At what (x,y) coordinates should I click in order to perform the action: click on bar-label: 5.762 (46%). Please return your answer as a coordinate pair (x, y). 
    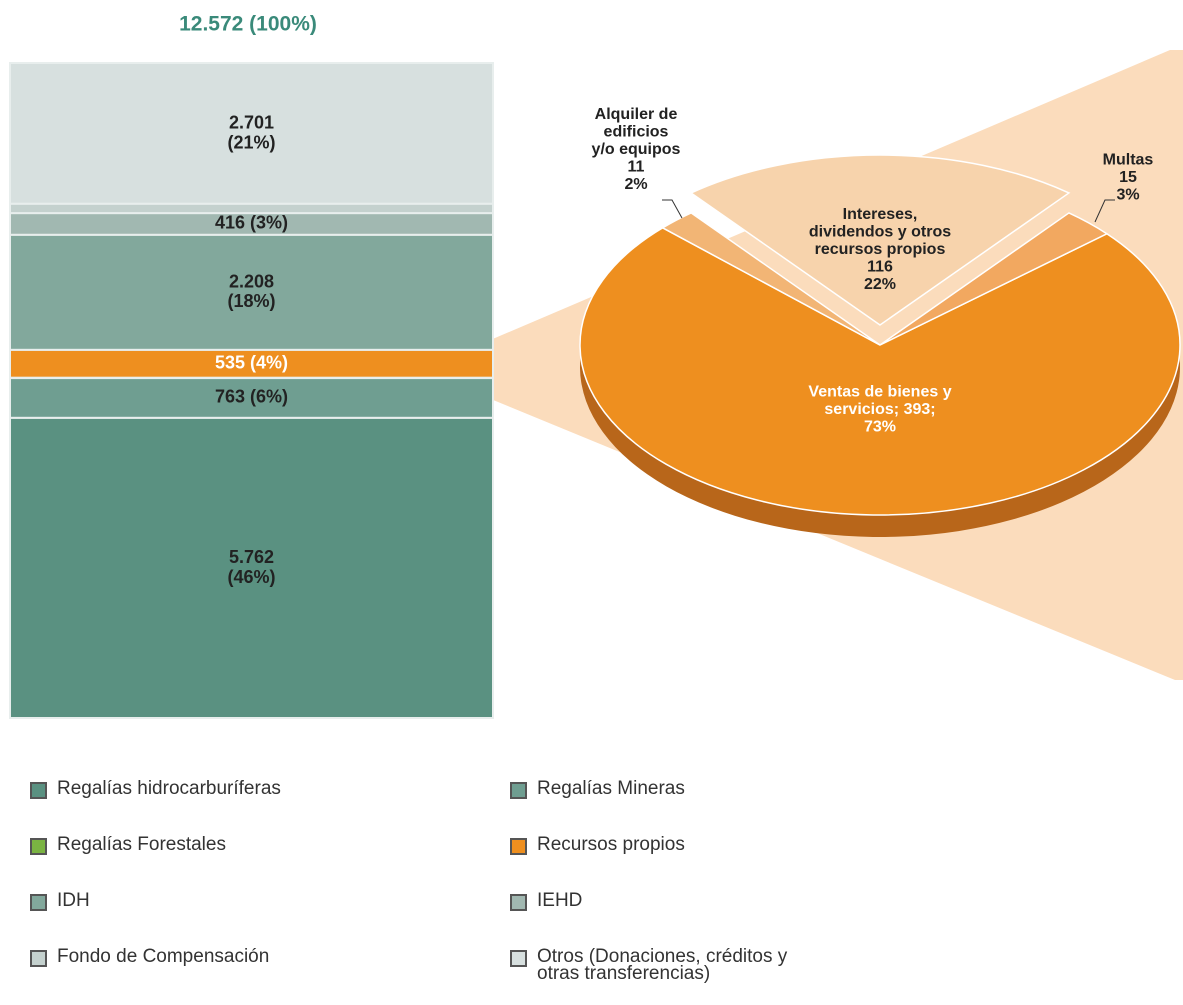
    Looking at the image, I should click on (251, 567).